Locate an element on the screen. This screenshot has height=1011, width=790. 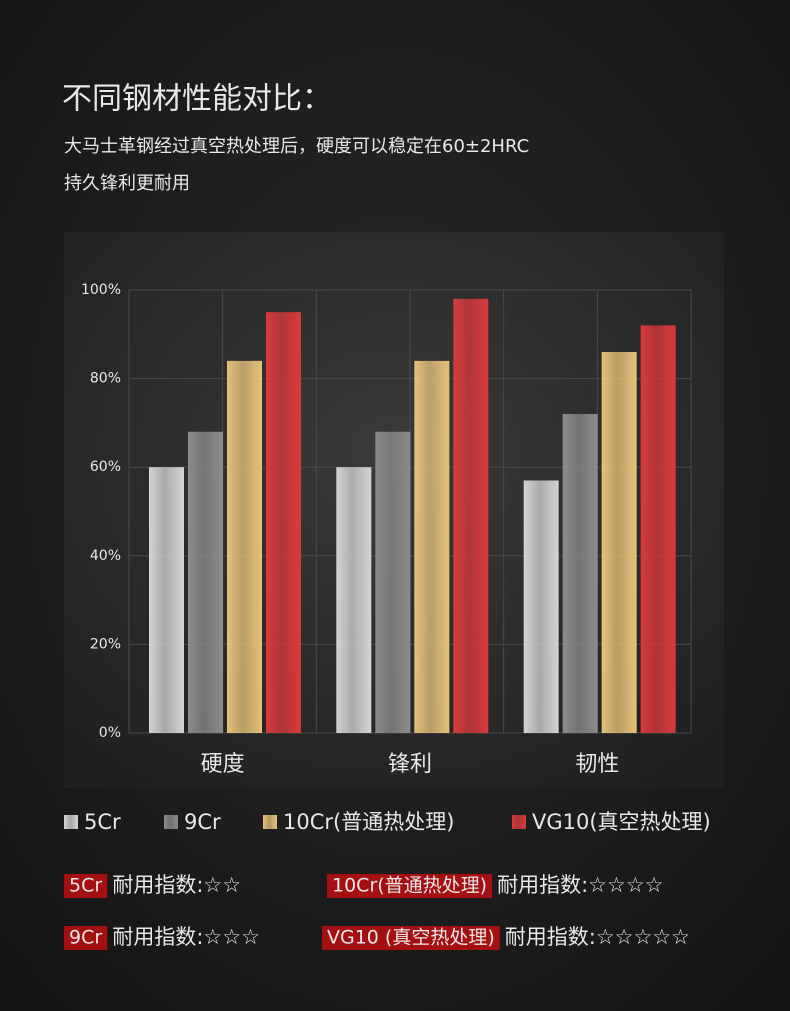
rating-text: 耐用指数:☆☆☆ is located at coordinates (186, 937).